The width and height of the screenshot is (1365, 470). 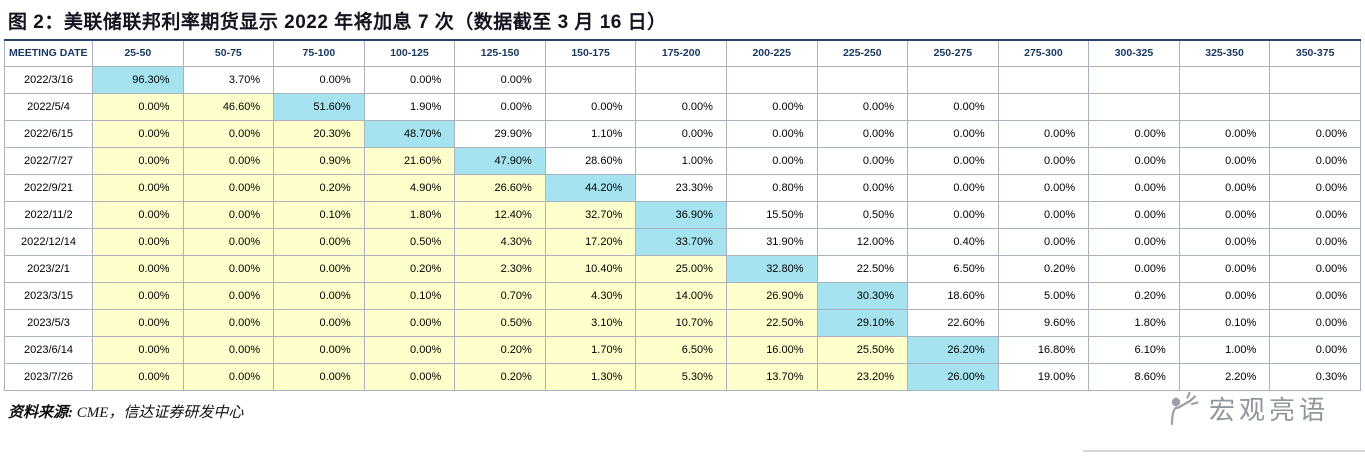 I want to click on probability-cell: 16.00%, so click(x=771, y=349).